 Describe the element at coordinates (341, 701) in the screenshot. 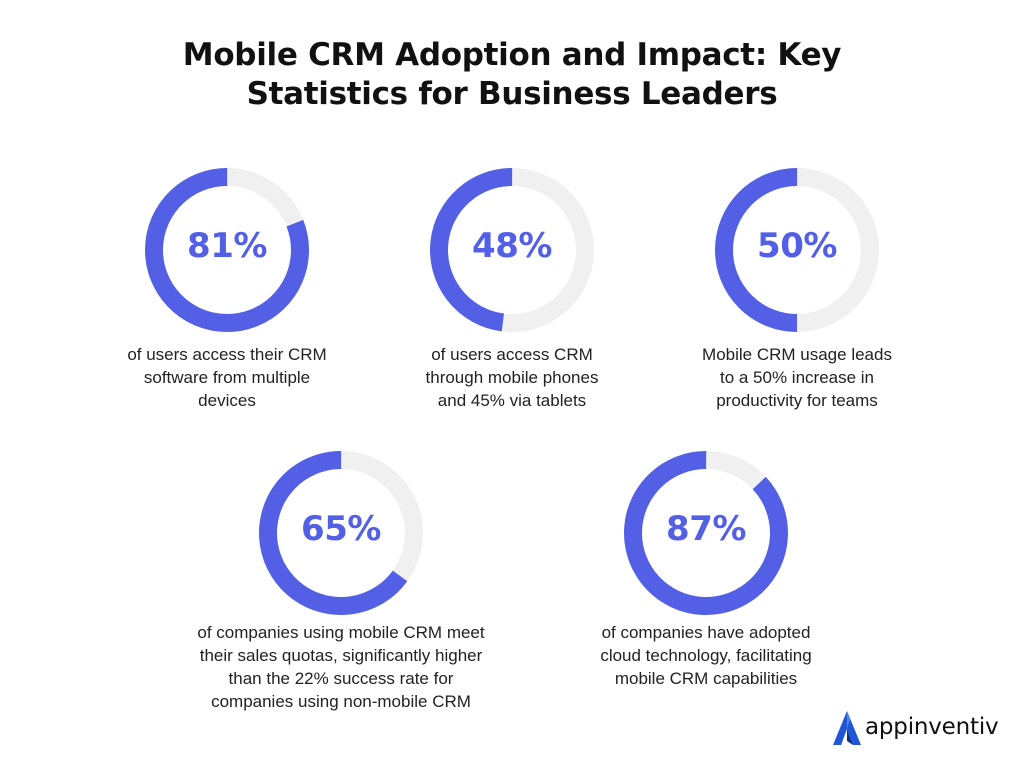

I see `stat-caption-4-line-4: companies using non-mobile CRM` at that location.